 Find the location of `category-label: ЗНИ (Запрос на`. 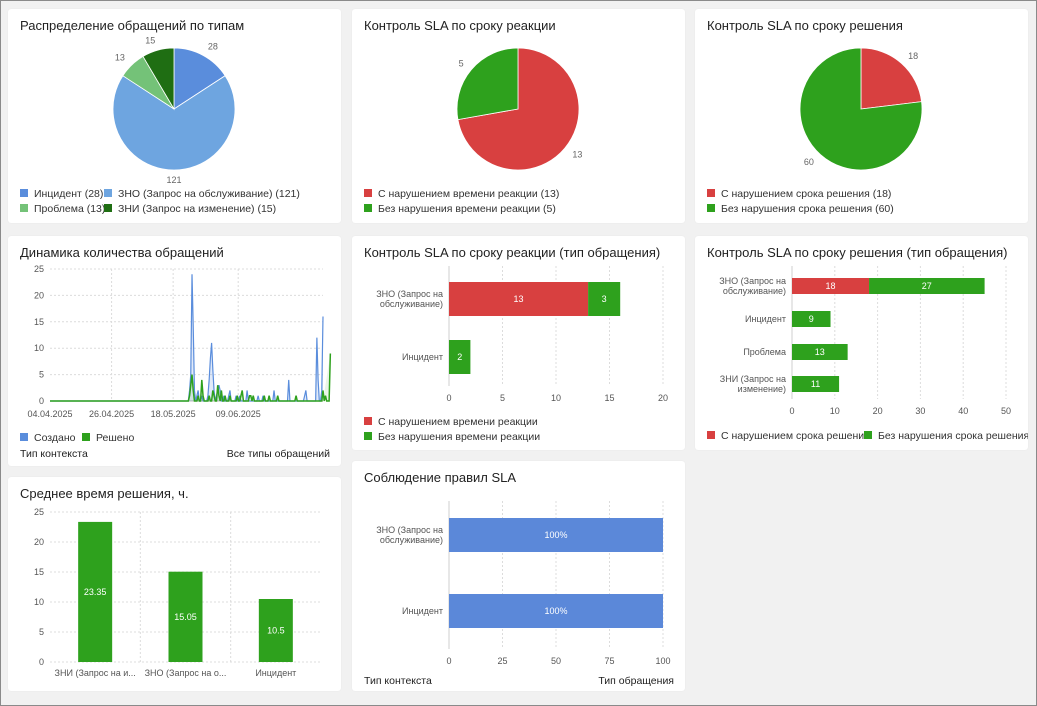

category-label: ЗНИ (Запрос на is located at coordinates (753, 379).